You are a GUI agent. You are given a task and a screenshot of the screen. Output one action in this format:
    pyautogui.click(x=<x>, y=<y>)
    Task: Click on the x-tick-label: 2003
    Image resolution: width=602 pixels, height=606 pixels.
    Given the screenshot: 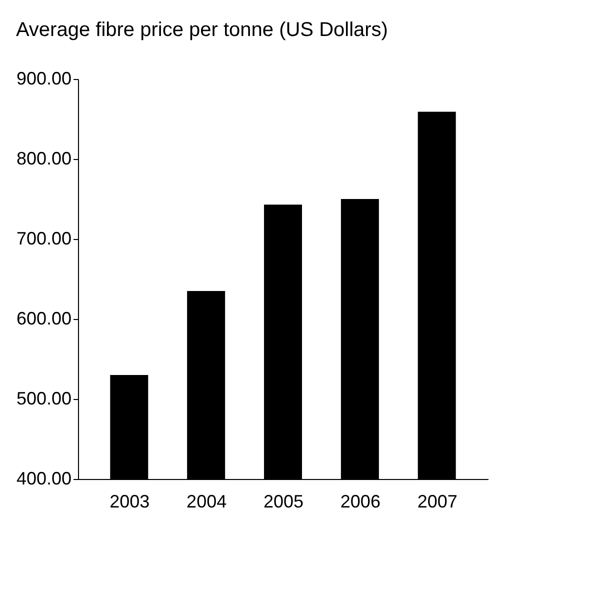 What is the action you would take?
    pyautogui.click(x=130, y=502)
    